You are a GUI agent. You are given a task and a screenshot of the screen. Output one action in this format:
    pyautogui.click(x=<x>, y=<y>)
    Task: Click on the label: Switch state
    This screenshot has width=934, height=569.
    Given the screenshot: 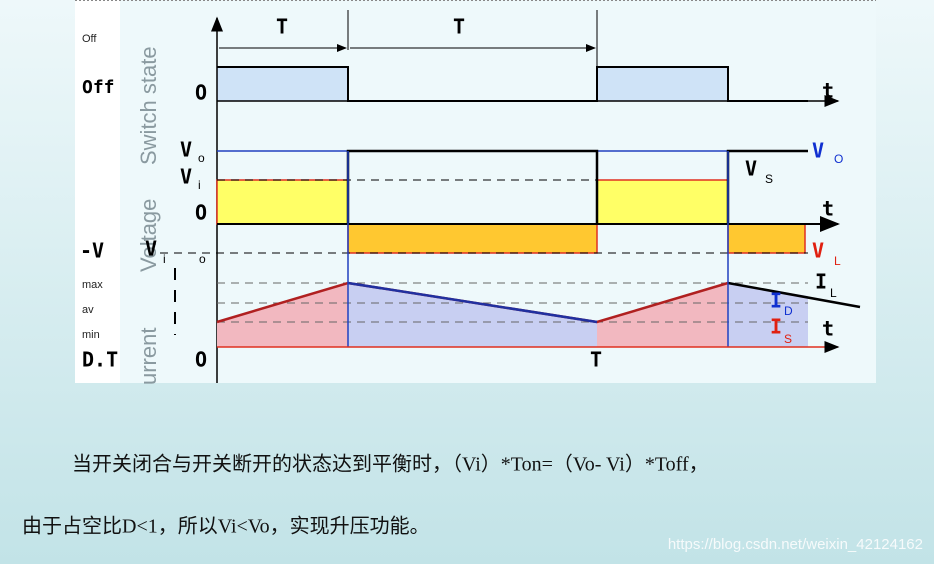 What is the action you would take?
    pyautogui.click(x=148, y=105)
    